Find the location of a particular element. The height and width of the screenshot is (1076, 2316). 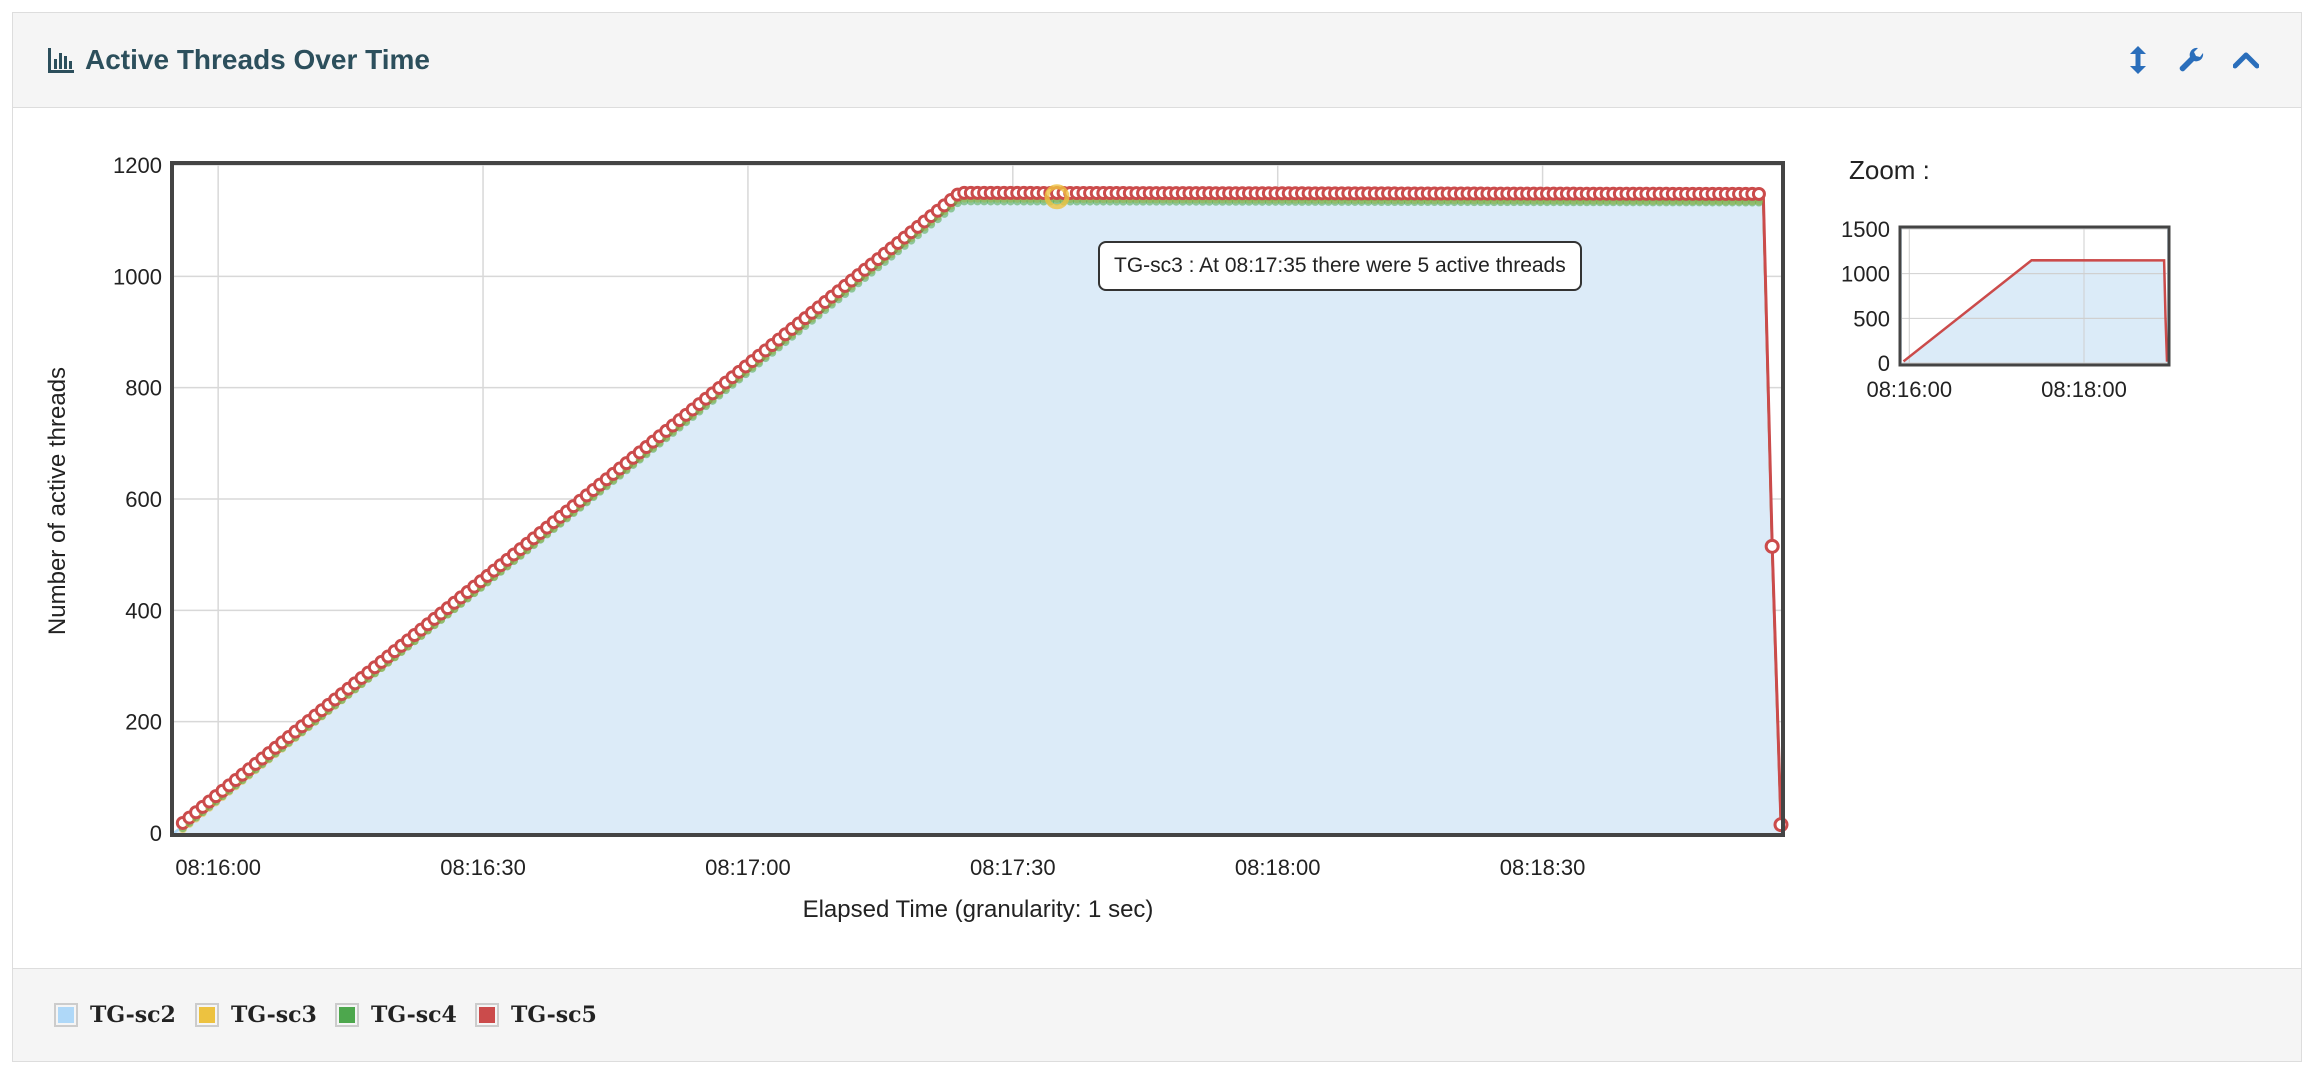

zoom-x-tick-label: 08:16:00 is located at coordinates (1909, 389).